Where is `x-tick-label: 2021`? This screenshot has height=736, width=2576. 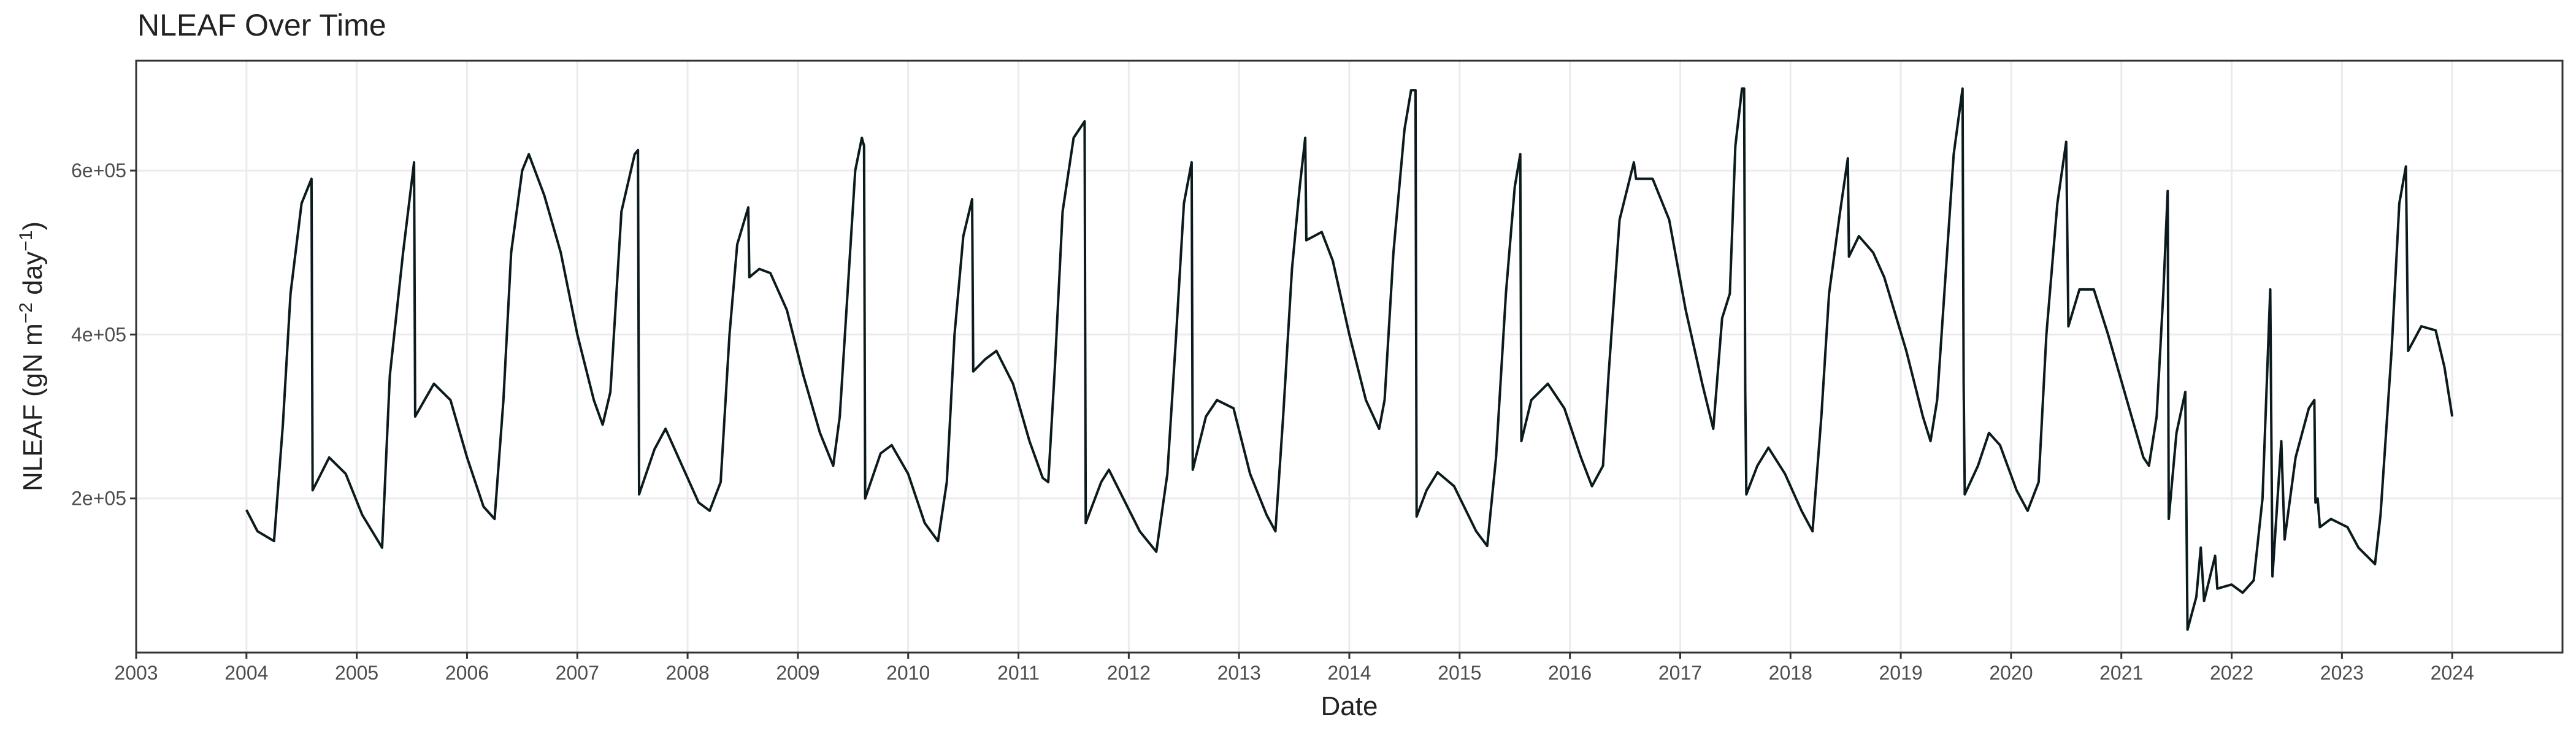
x-tick-label: 2021 is located at coordinates (2121, 673).